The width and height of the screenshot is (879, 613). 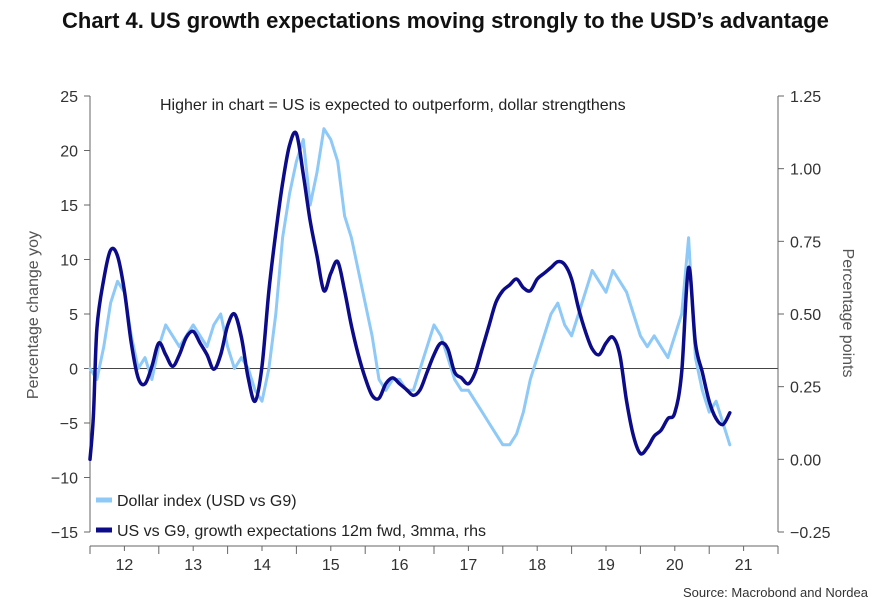 I want to click on x-tick-label: 16, so click(x=400, y=565).